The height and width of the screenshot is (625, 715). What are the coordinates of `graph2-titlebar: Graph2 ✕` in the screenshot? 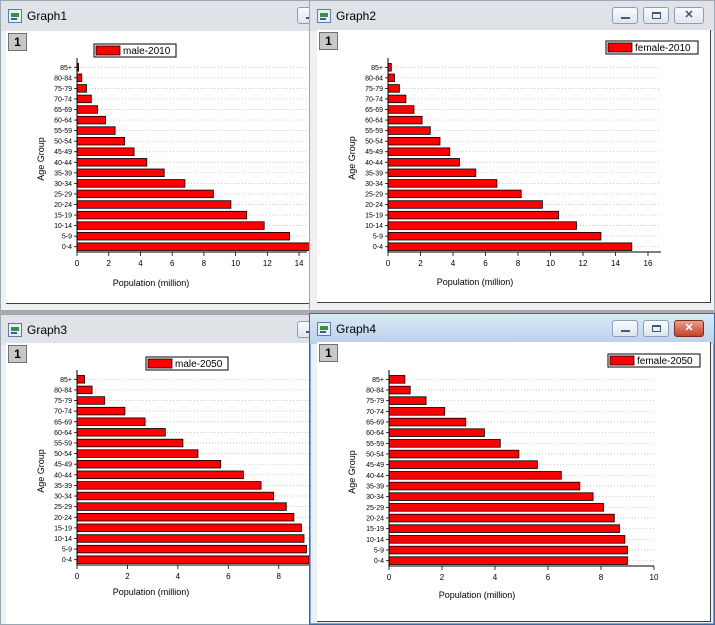 It's located at (512, 16).